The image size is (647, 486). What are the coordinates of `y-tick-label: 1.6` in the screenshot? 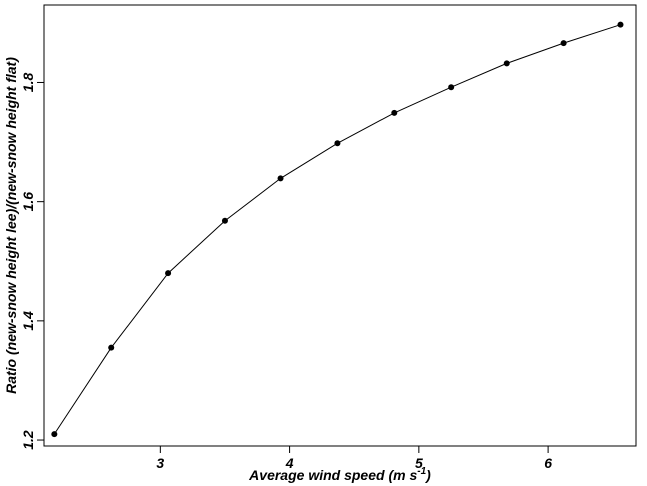 It's located at (28, 202).